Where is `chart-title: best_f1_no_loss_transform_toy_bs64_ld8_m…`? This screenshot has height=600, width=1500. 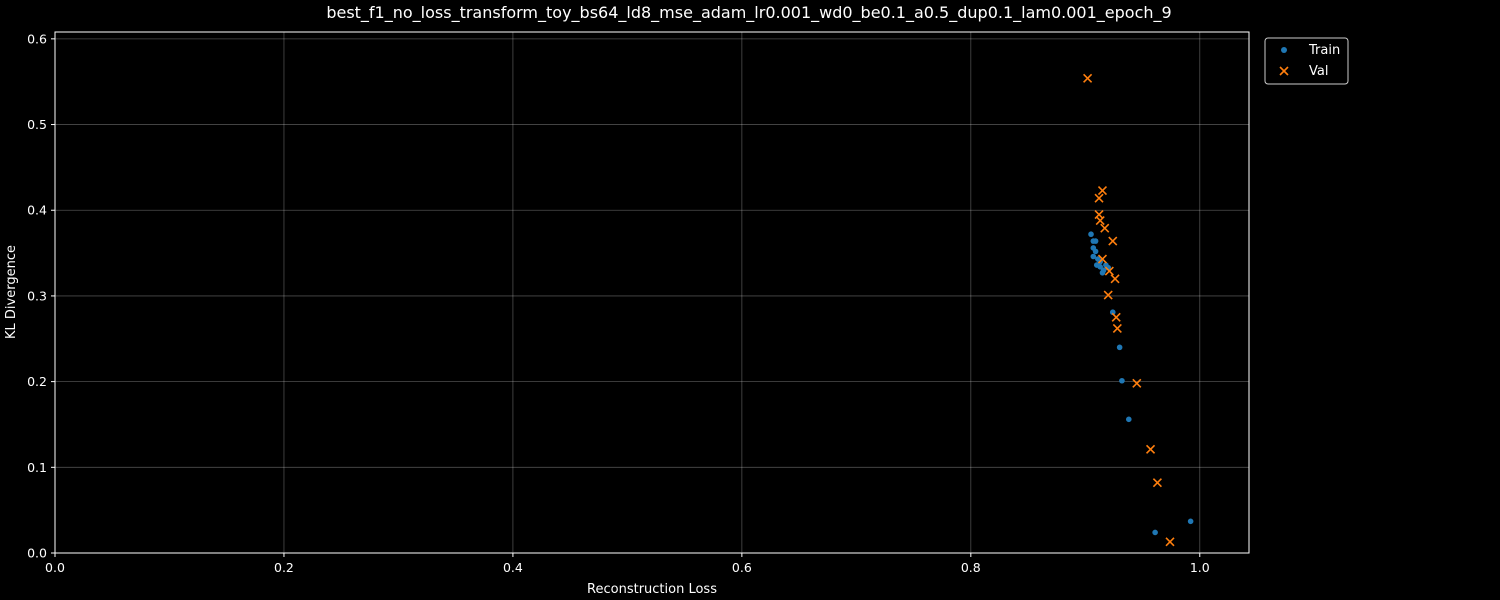 chart-title: best_f1_no_loss_transform_toy_bs64_ld8_m… is located at coordinates (748, 13).